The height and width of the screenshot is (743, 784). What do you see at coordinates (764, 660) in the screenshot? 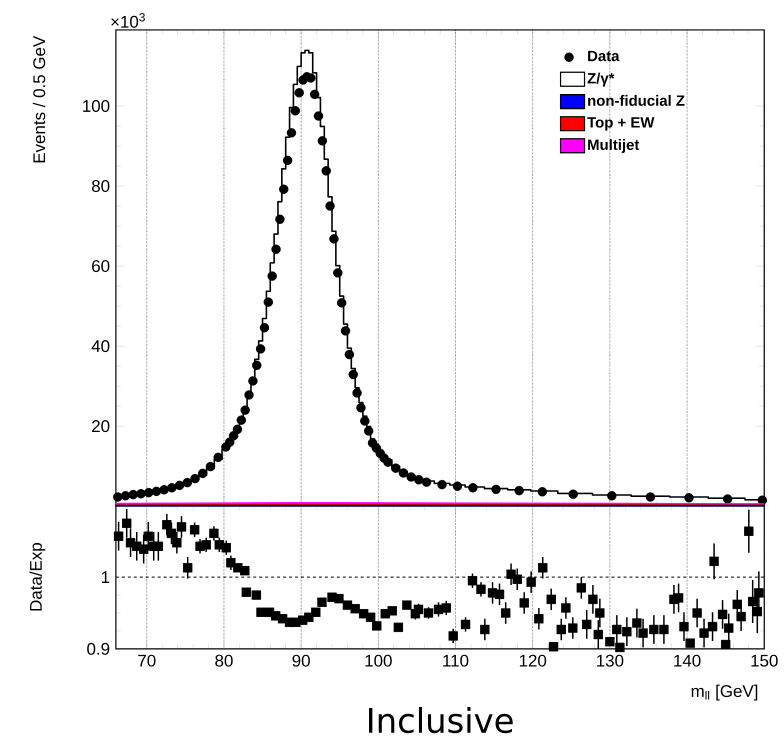
I see `x-tick-label: 150` at bounding box center [764, 660].